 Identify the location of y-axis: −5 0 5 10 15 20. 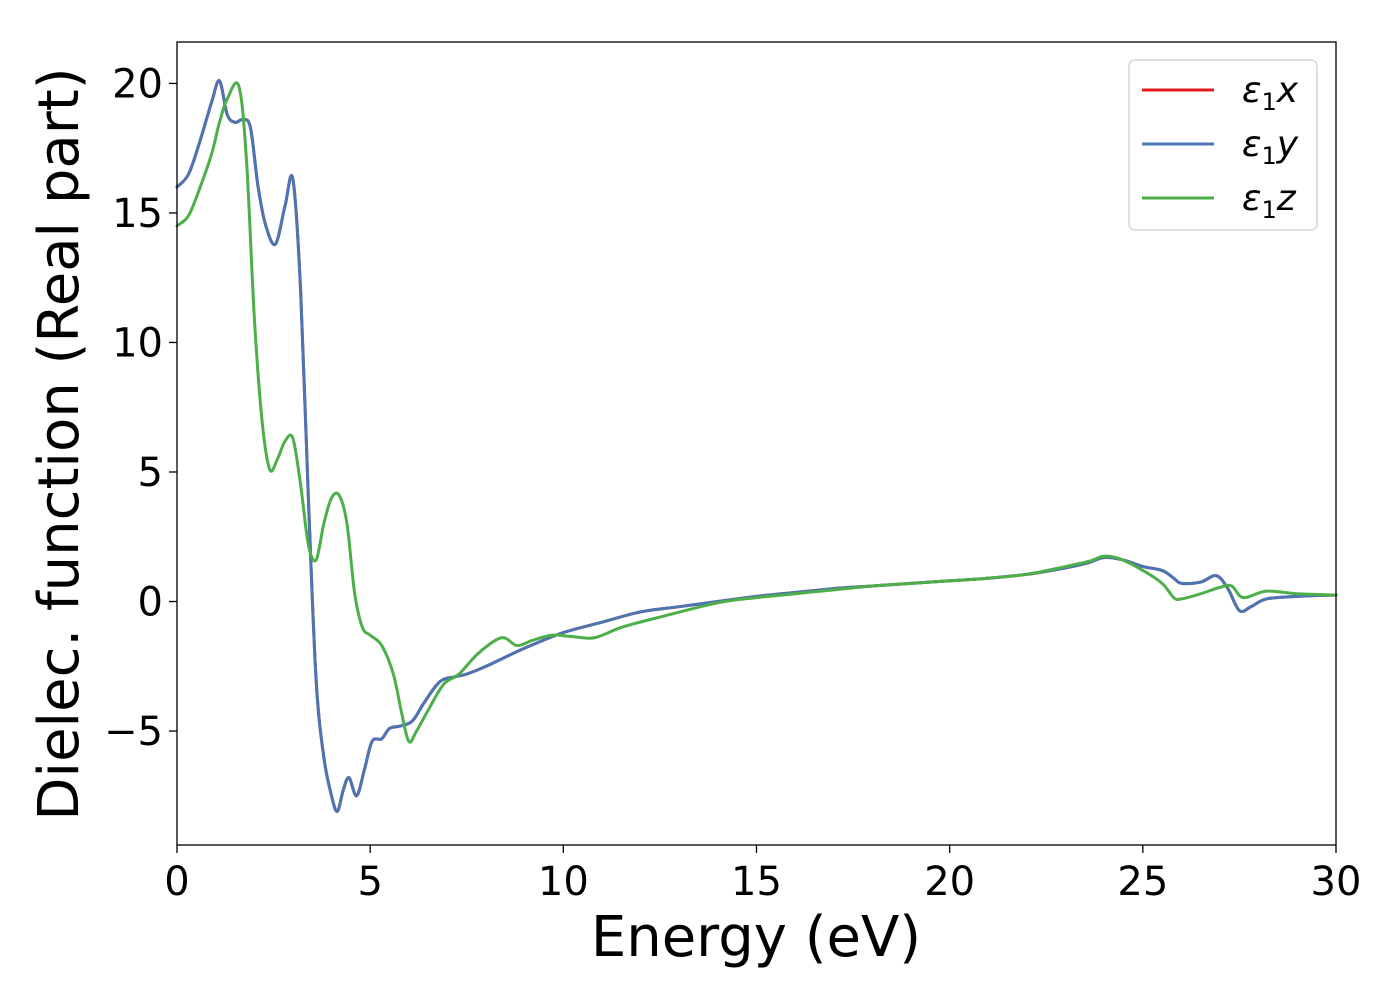
(140, 408).